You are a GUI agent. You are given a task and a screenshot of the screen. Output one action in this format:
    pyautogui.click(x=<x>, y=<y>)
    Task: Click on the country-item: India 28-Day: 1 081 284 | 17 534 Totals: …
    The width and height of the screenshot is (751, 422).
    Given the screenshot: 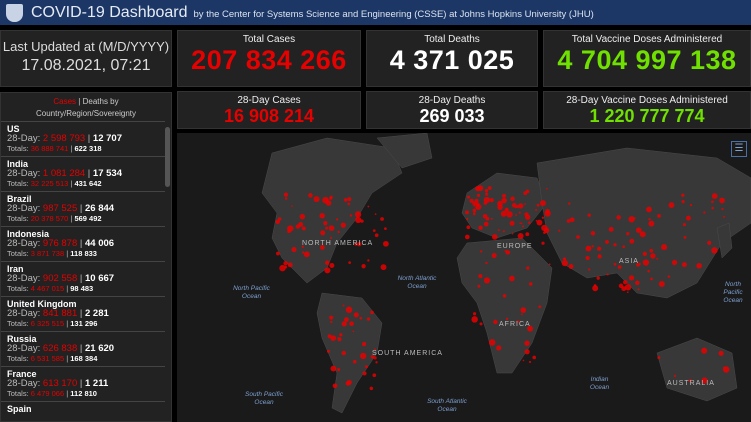 What is the action you would take?
    pyautogui.click(x=83, y=173)
    